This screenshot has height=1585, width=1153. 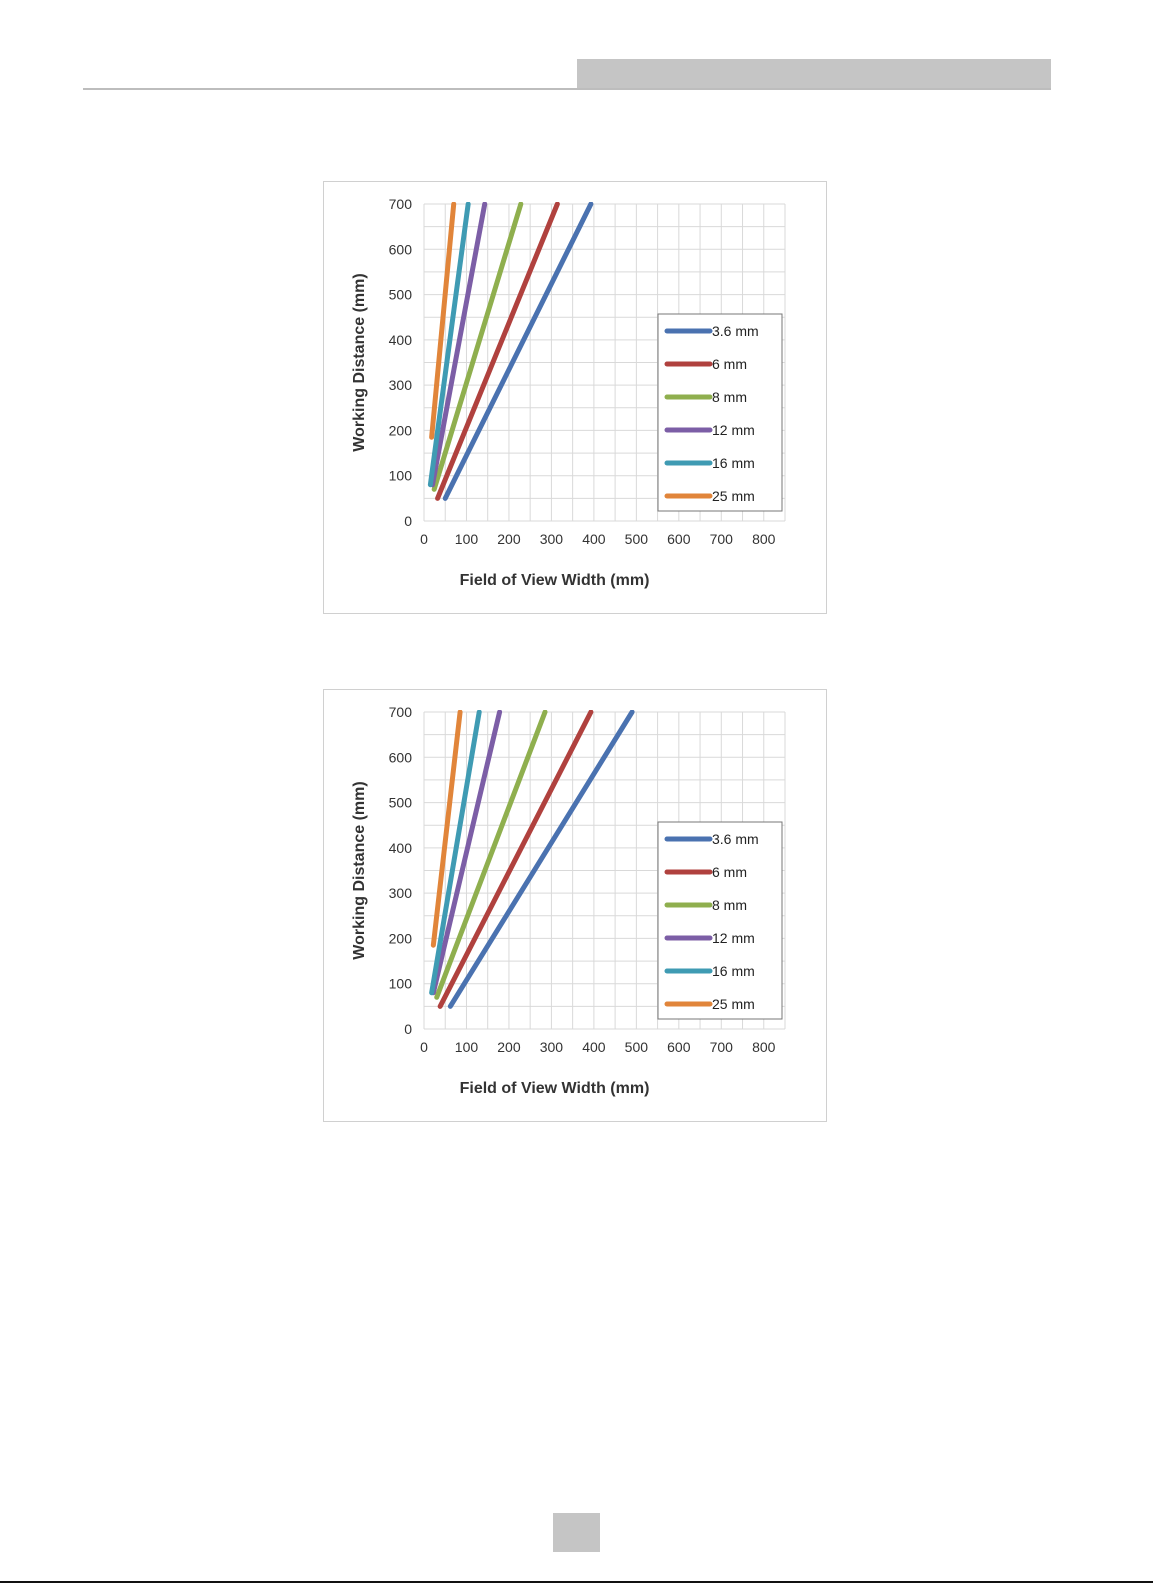 I want to click on chart-1-legend-label: 25 mm, so click(x=733, y=496).